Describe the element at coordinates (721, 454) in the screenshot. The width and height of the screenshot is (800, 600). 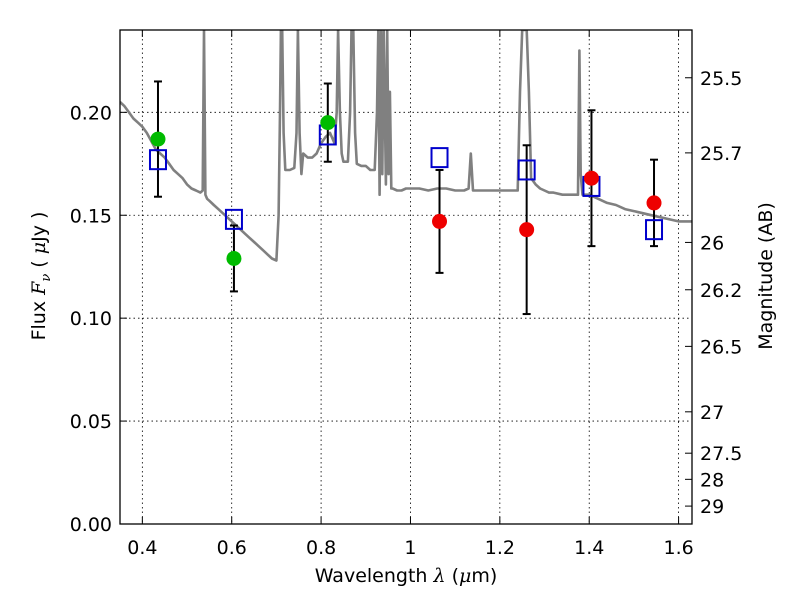
I see `y2-tick-label: 27.5` at that location.